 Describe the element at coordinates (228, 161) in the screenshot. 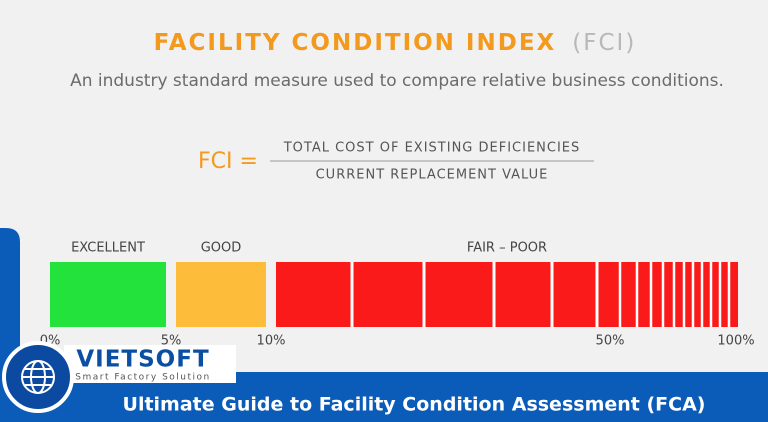

I see `formula-lhs: FCI =` at that location.